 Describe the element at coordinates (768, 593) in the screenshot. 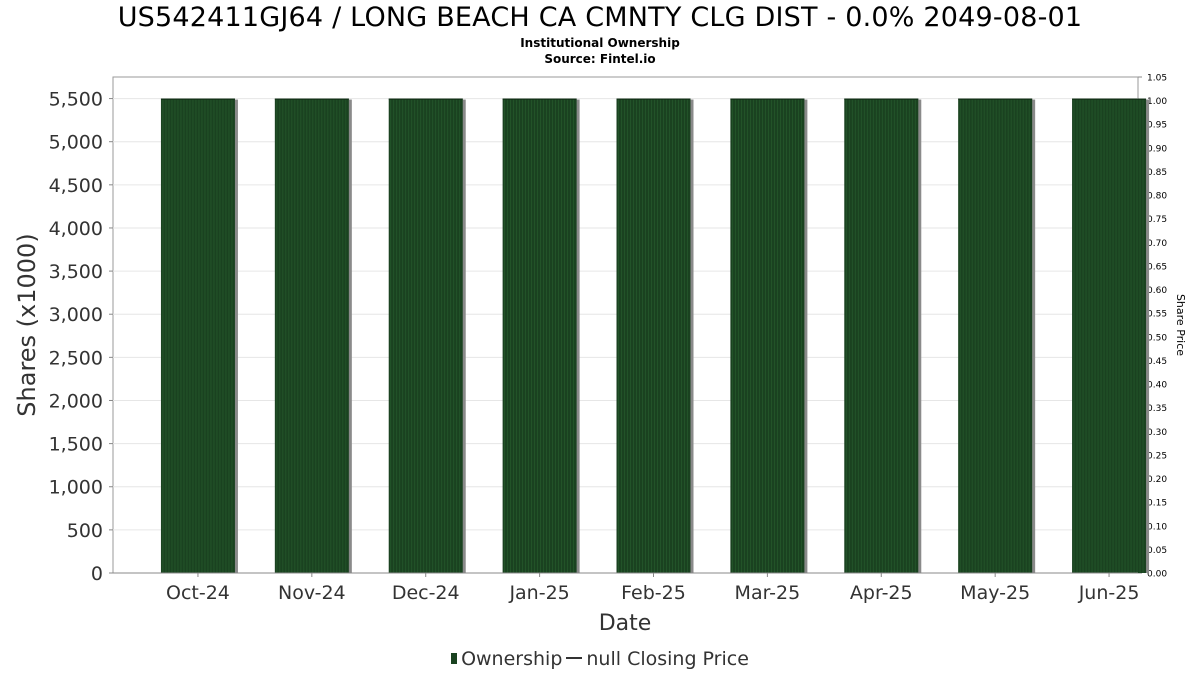

I see `x-tick-label: Mar-25` at that location.